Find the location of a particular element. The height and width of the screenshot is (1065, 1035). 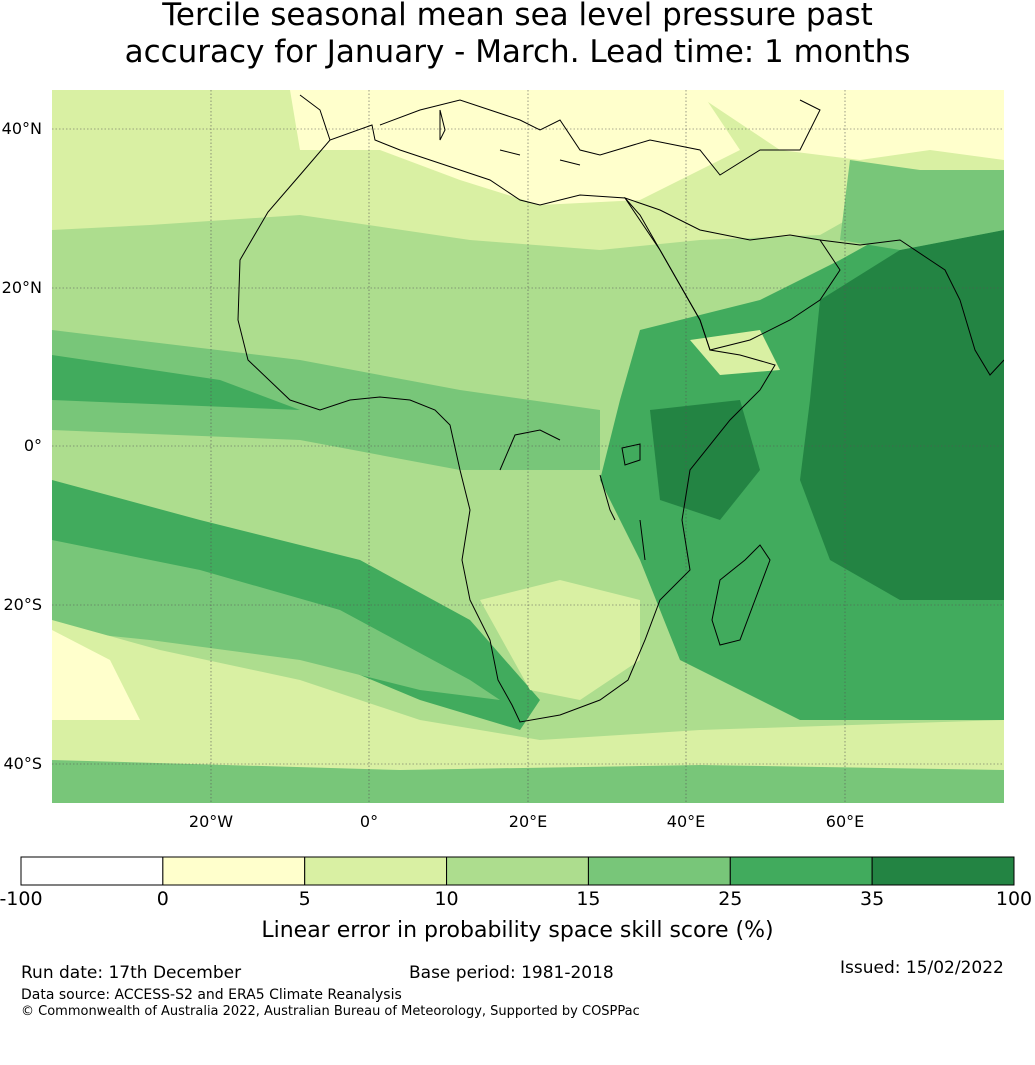

field-far-south is located at coordinates (528, 781).